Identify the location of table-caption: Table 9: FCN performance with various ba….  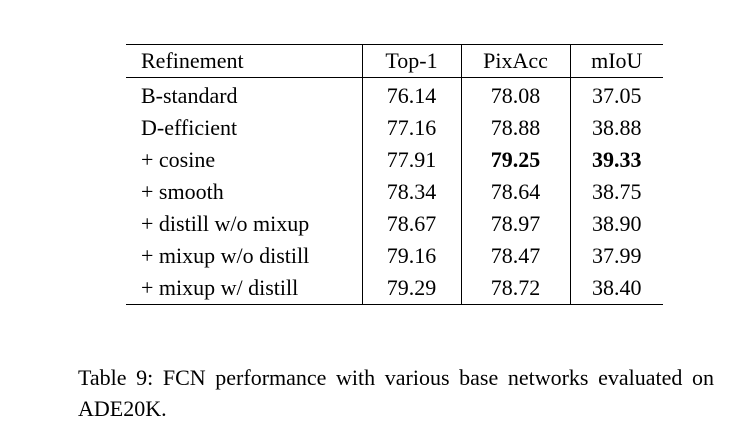
(396, 393).